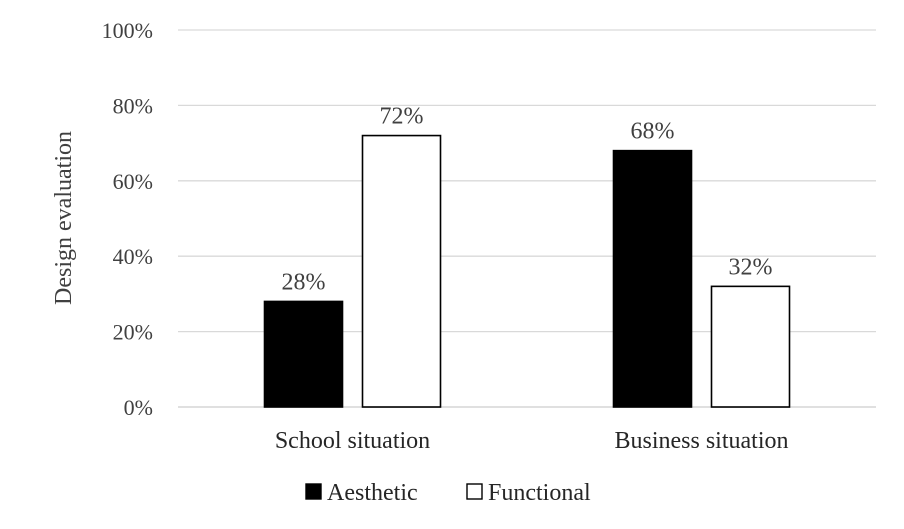 The image size is (904, 529). I want to click on y-tick-labels: 0% 20% 40% 60% 80% 100%, so click(127, 219).